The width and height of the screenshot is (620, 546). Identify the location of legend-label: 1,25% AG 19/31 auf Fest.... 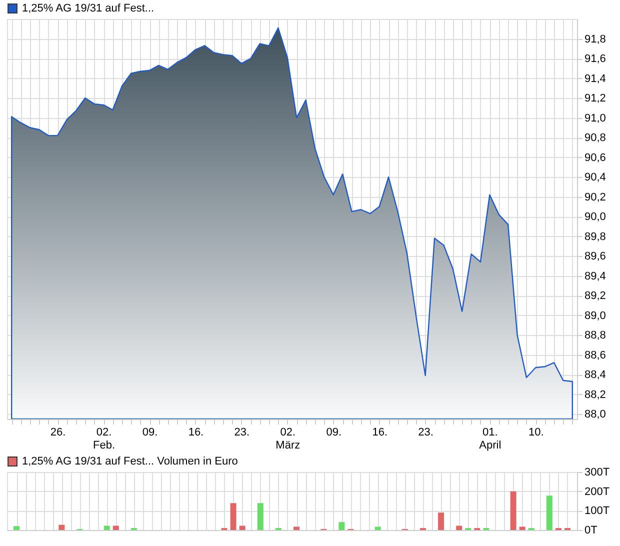
(88, 8).